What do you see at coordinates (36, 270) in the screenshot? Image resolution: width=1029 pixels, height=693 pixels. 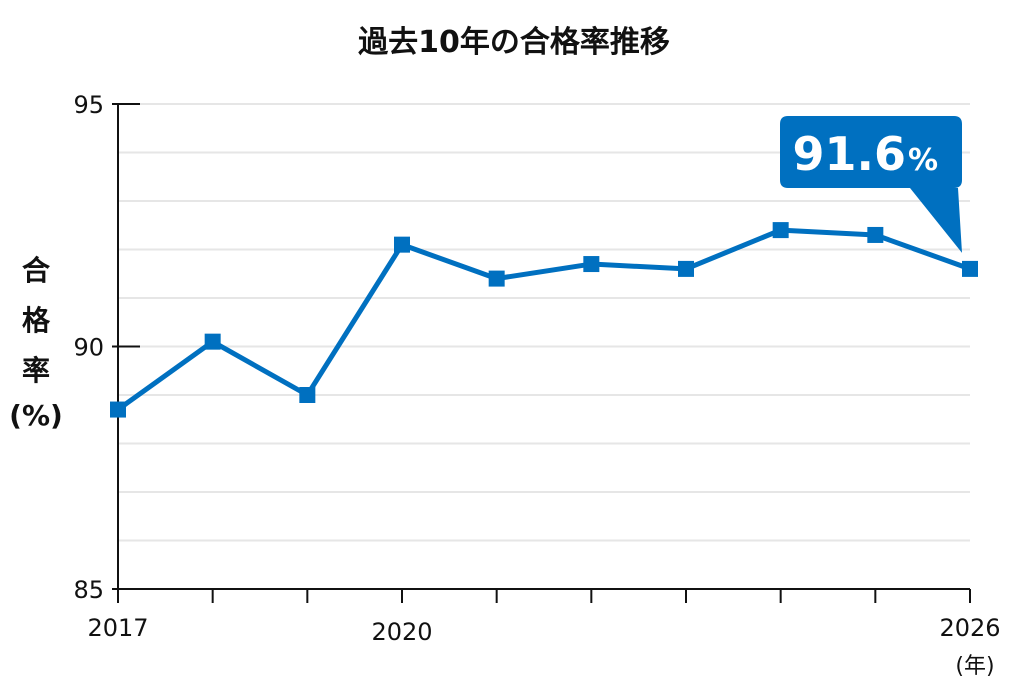 I see `y-axis-label-char-1: 合` at bounding box center [36, 270].